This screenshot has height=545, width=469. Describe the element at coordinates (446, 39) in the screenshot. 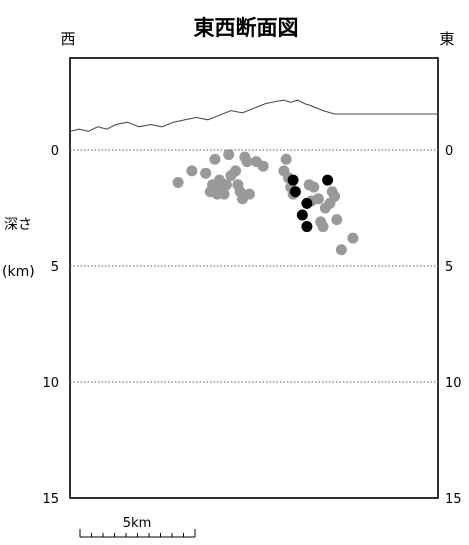

I see `east-label: 東` at that location.